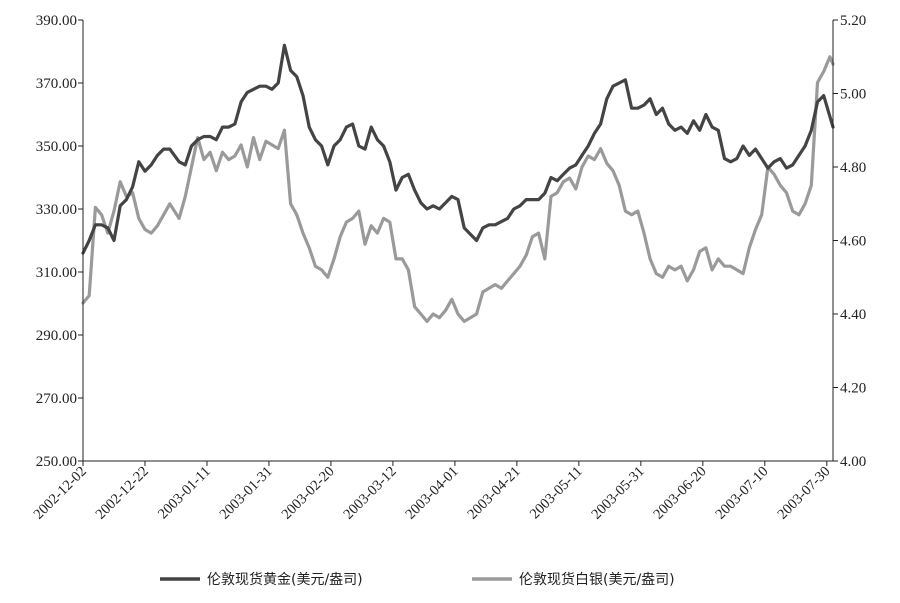 Image resolution: width=900 pixels, height=603 pixels. Describe the element at coordinates (853, 168) in the screenshot. I see `right-tick-label: 4.80` at that location.